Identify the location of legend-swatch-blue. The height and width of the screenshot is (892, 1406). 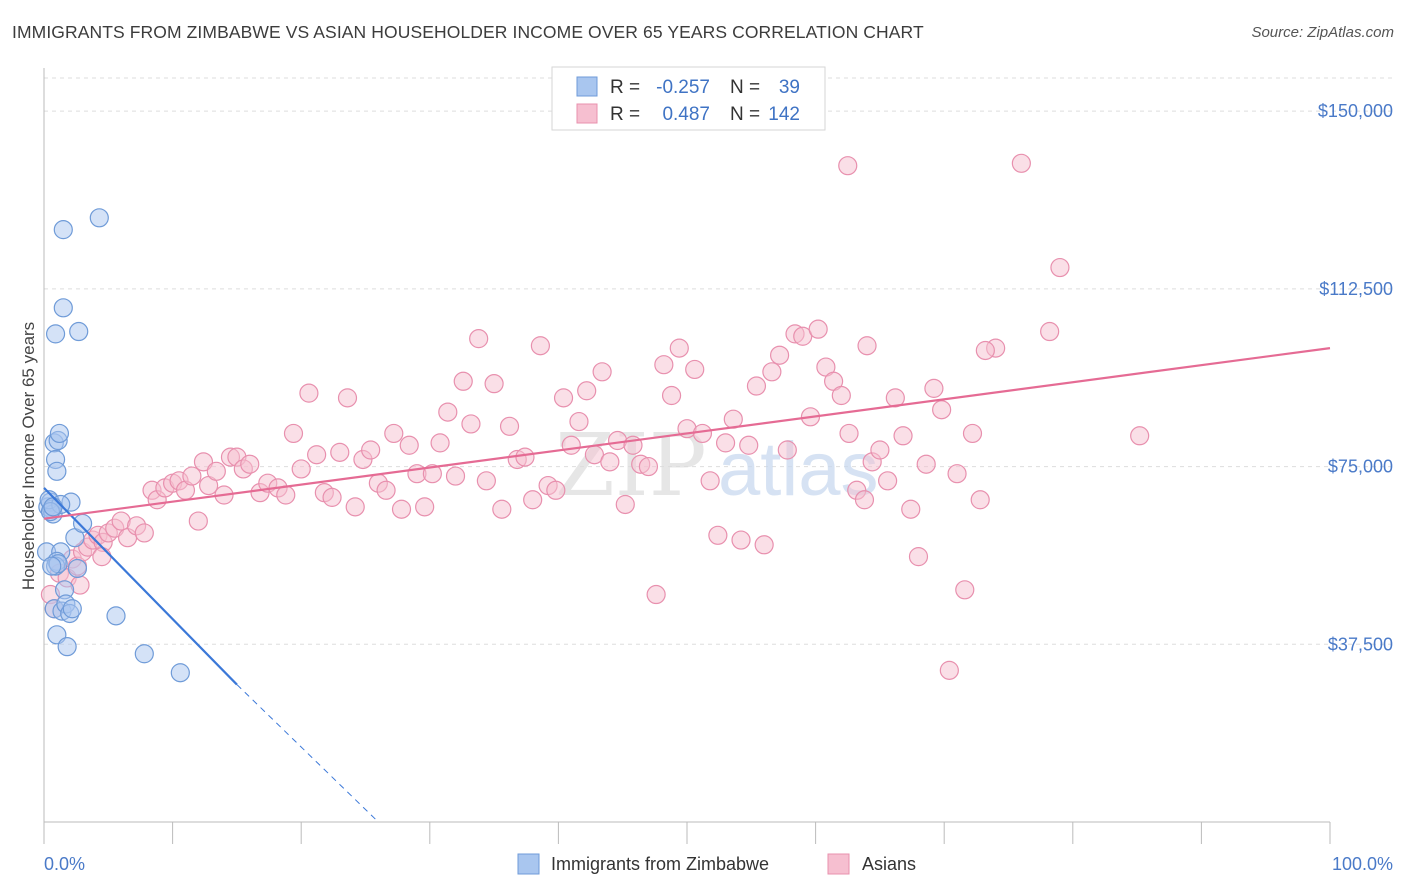
(587, 86).